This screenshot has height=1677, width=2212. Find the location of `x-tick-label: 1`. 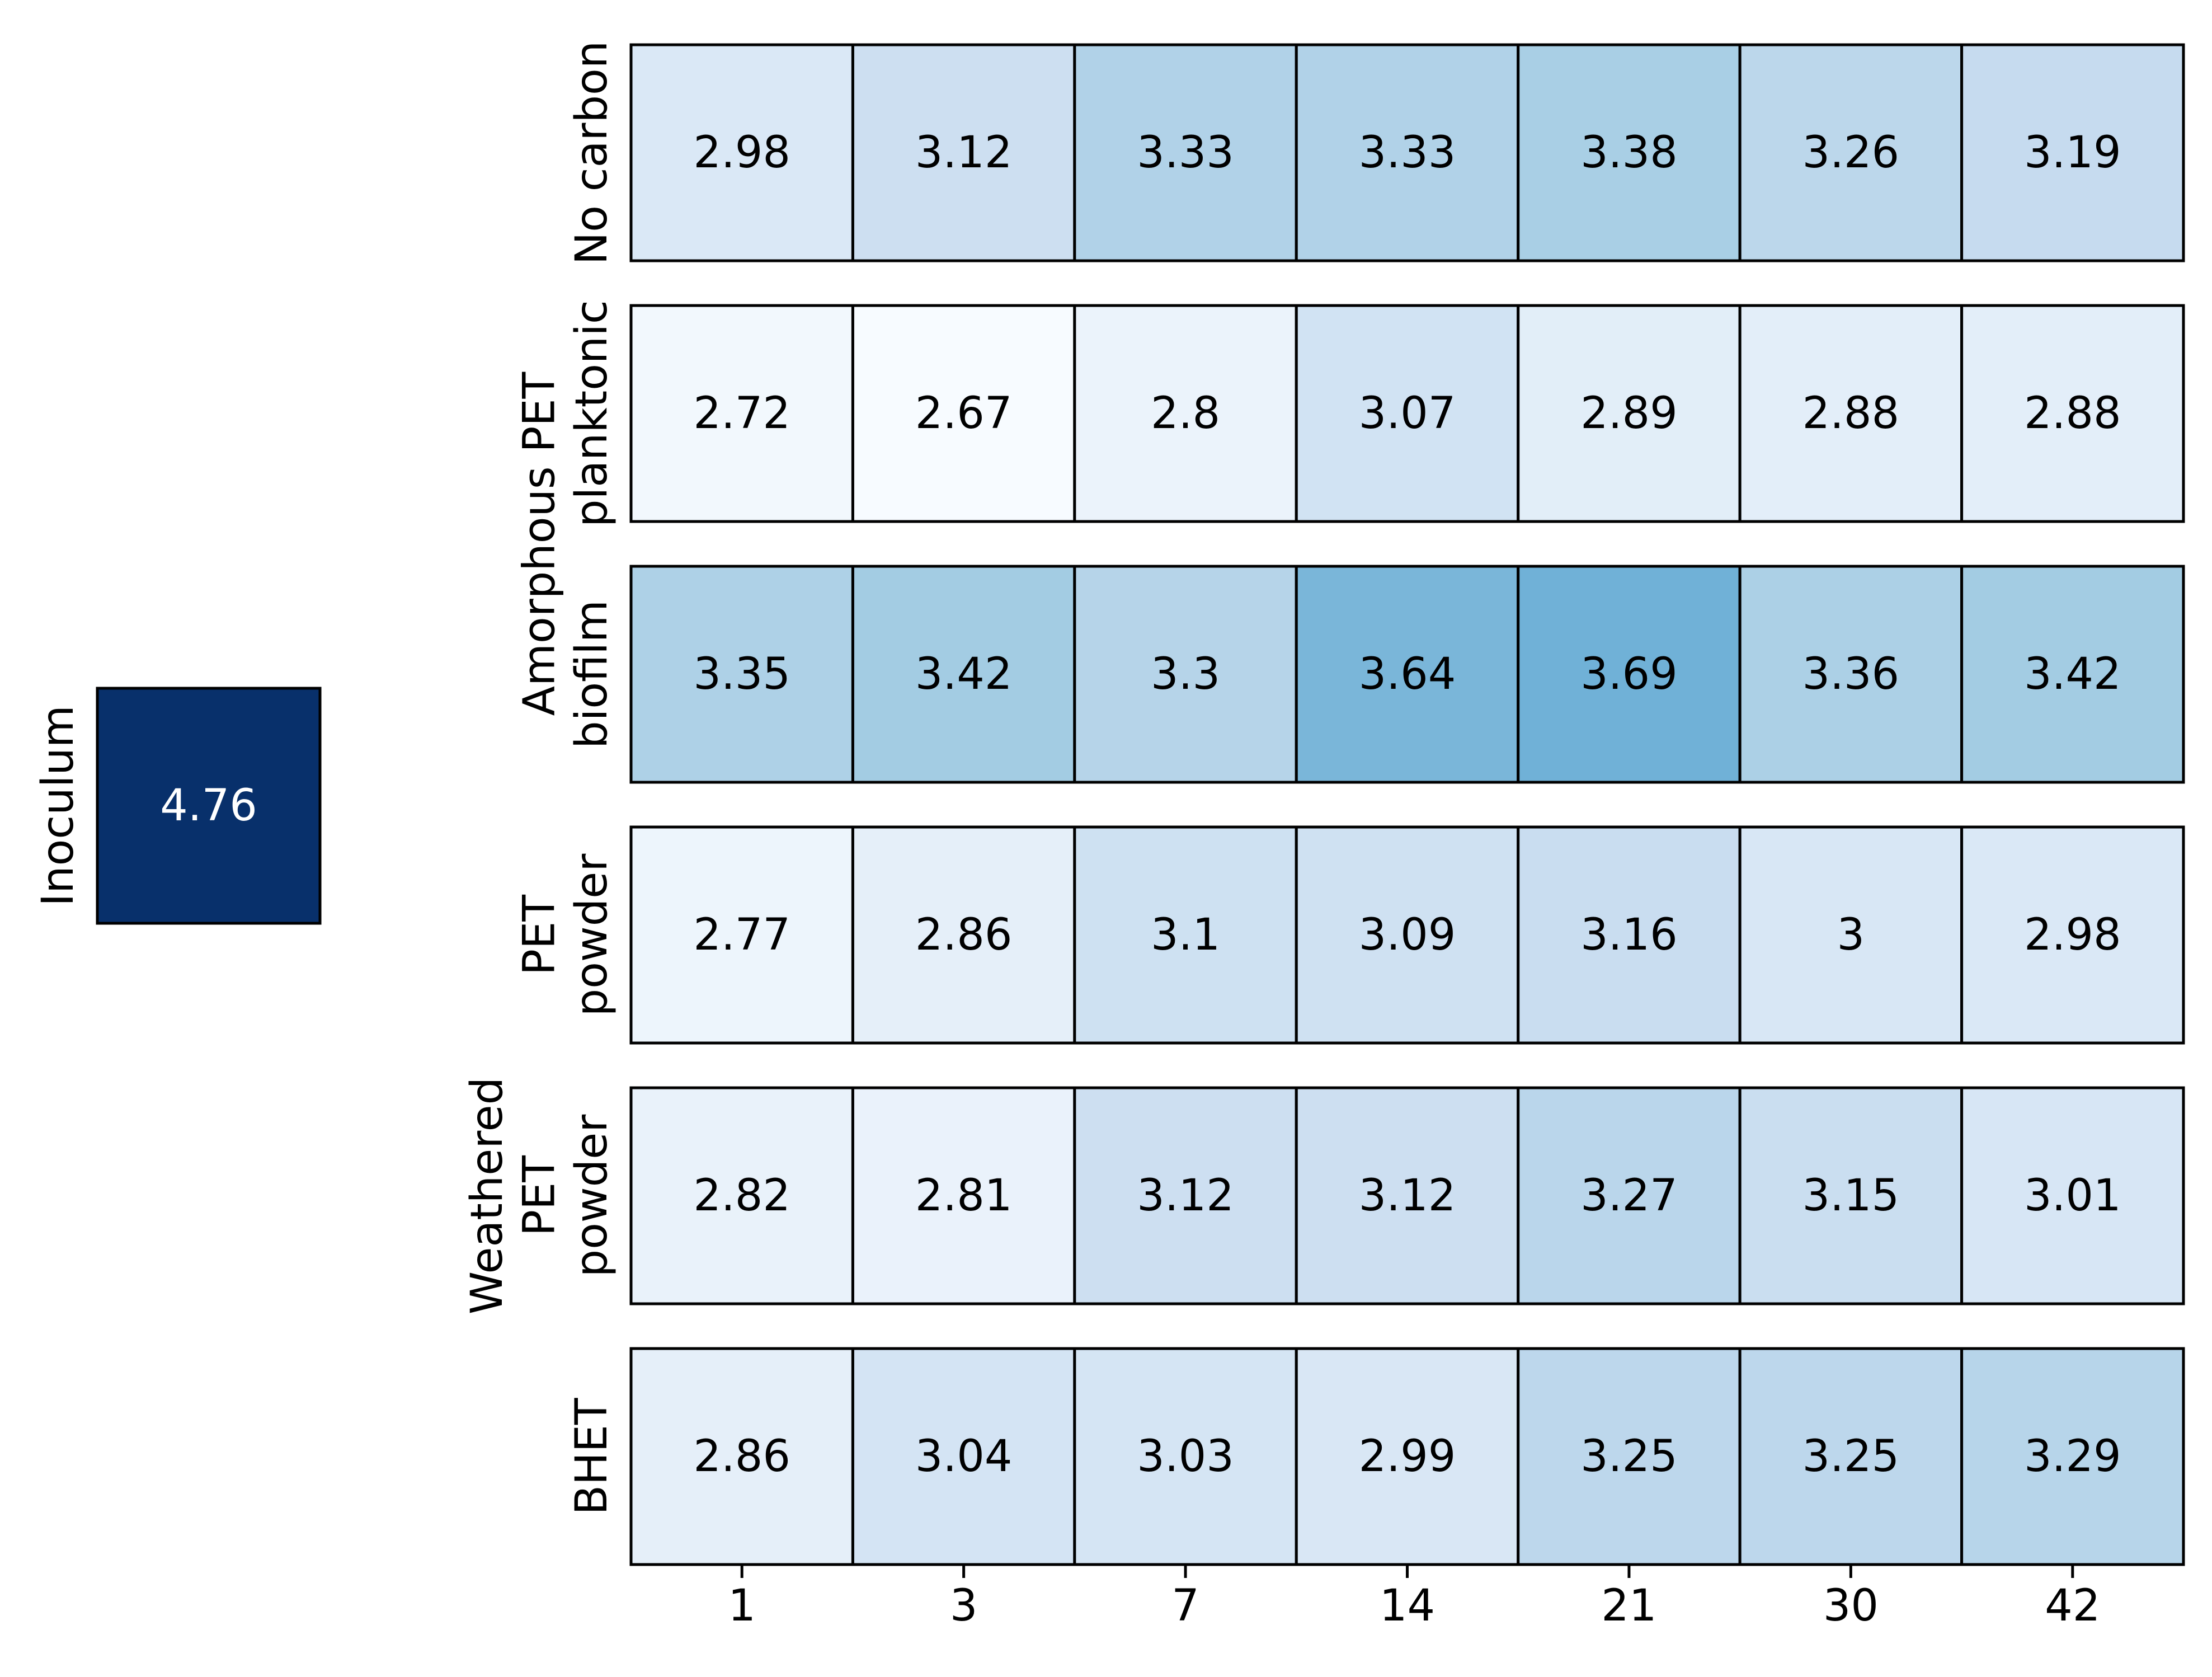

x-tick-label: 1 is located at coordinates (742, 1606).